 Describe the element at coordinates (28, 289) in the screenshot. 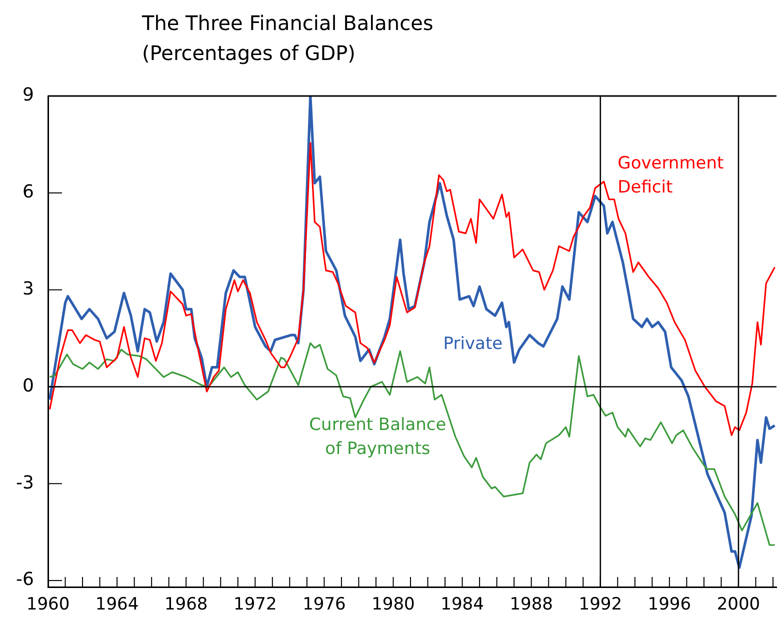

I see `y-tick-label: 3` at that location.